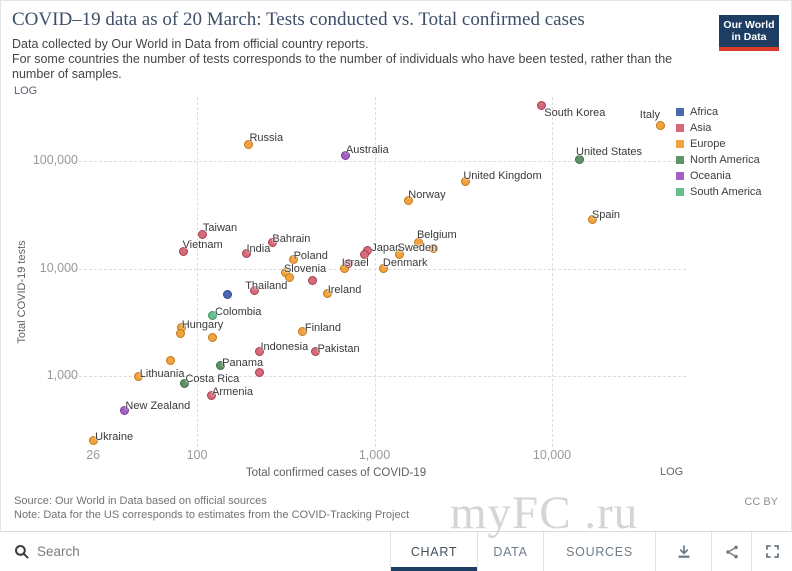 This screenshot has height=571, width=792. What do you see at coordinates (680, 176) in the screenshot?
I see `legend-swatch-oceania` at bounding box center [680, 176].